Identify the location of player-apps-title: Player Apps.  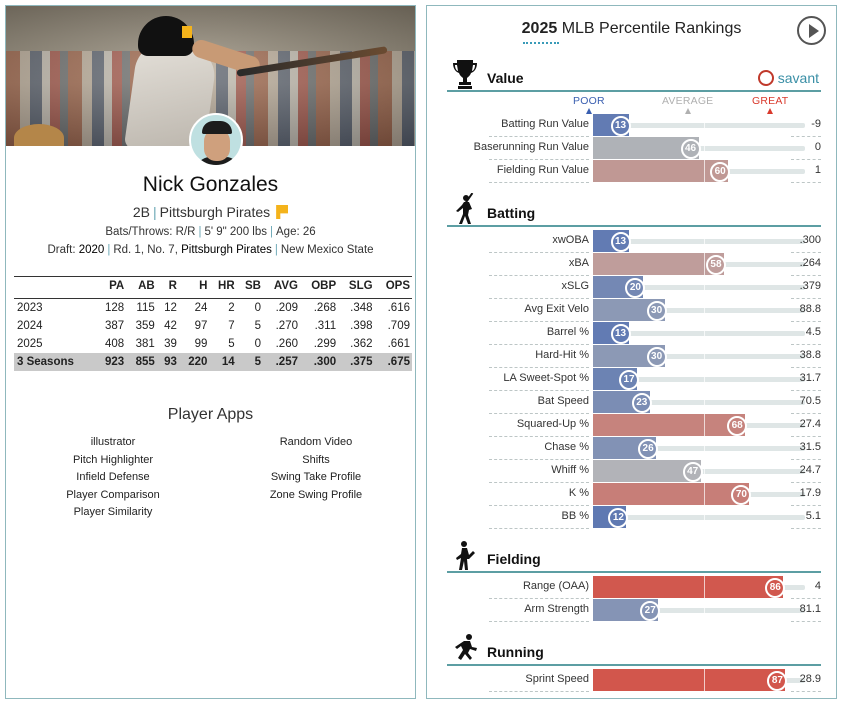
(210, 414).